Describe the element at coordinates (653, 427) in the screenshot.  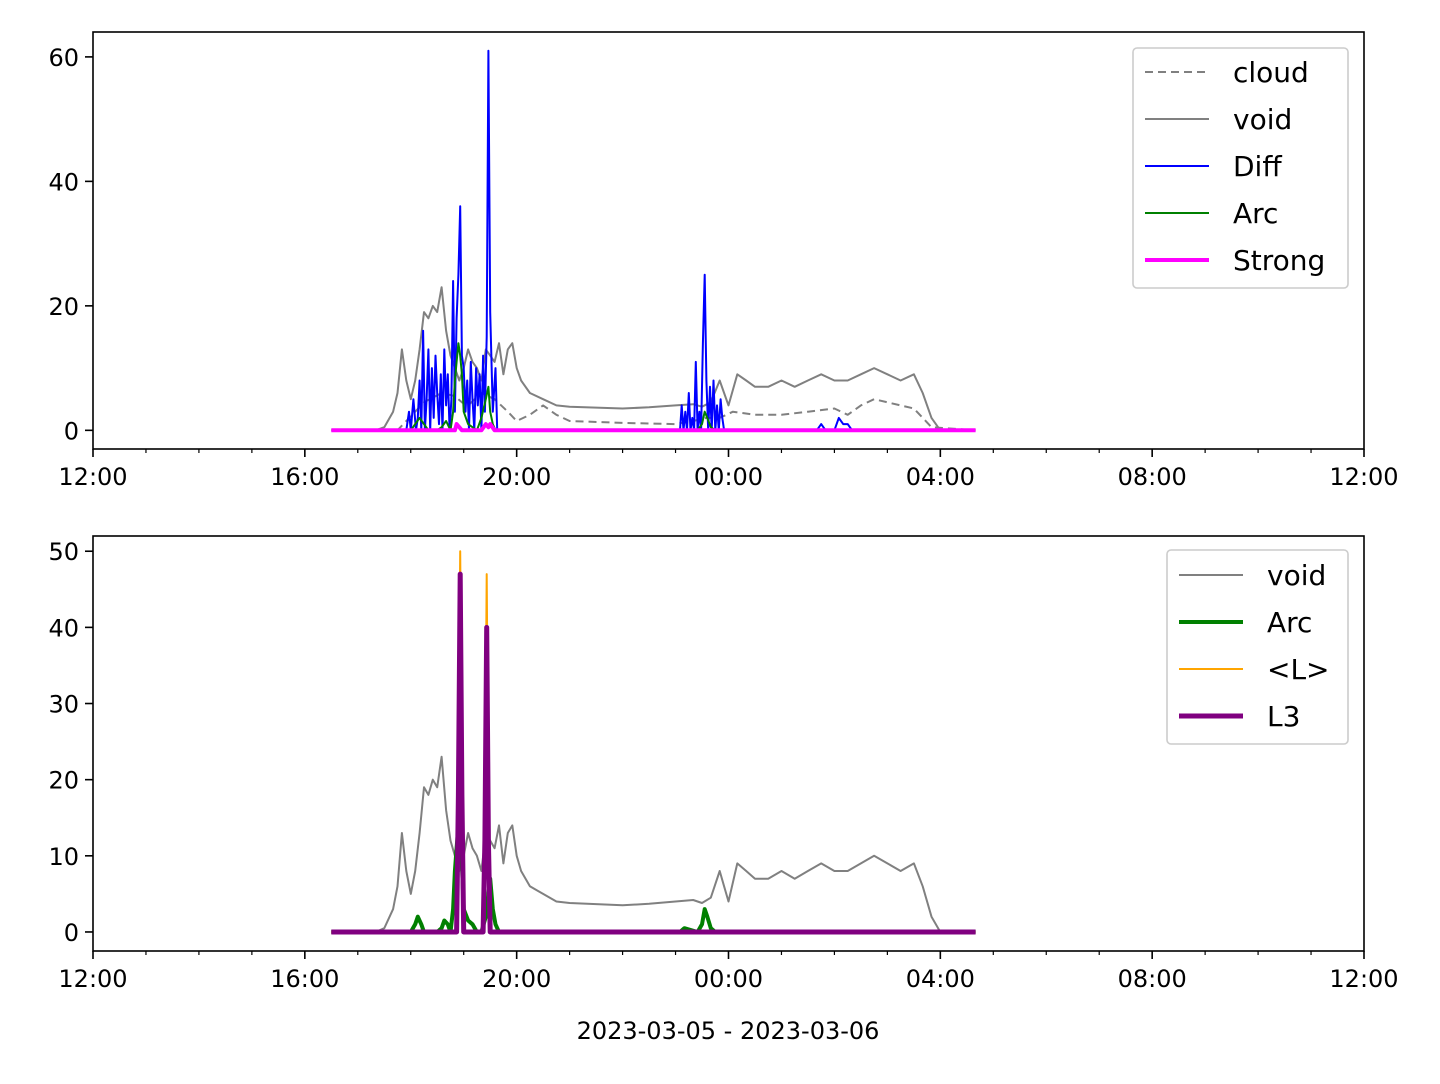
I see `series-line-strong` at that location.